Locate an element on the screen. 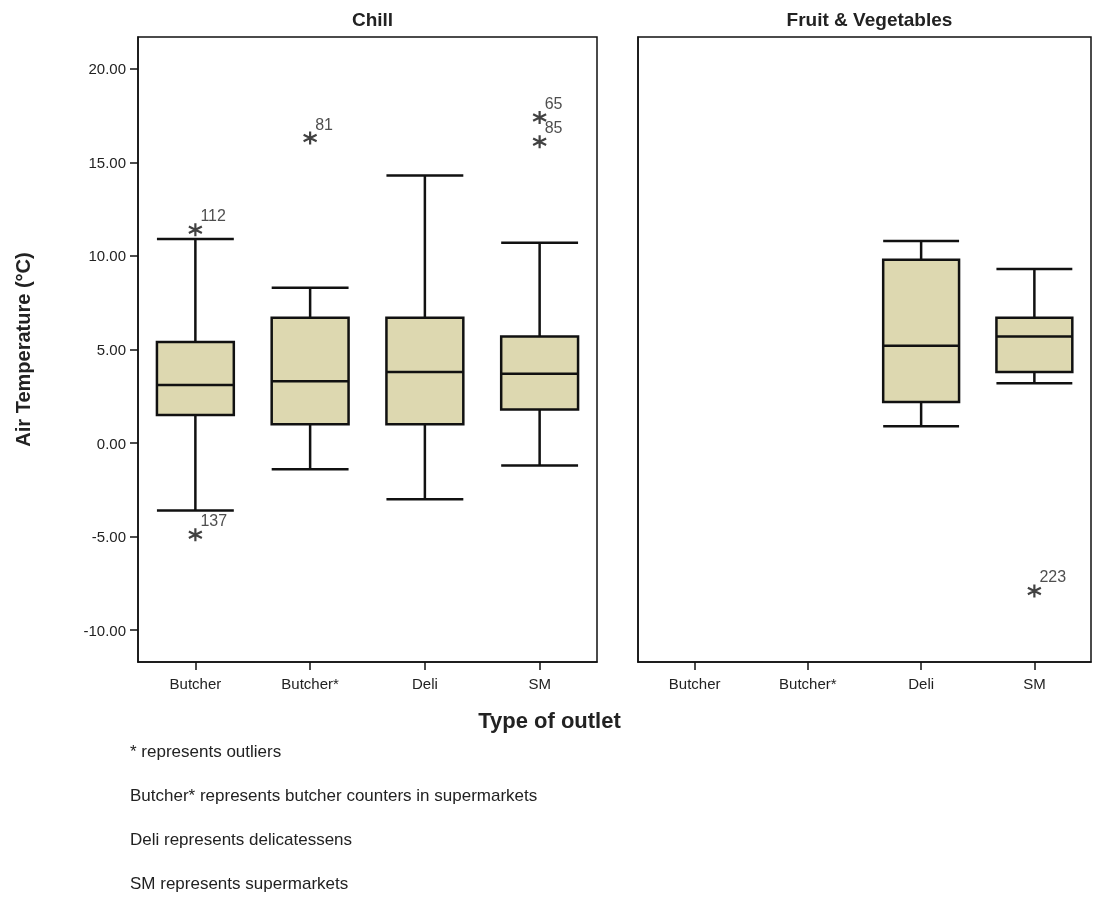 This screenshot has width=1099, height=909. y-tick-label: 15.00 is located at coordinates (107, 162).